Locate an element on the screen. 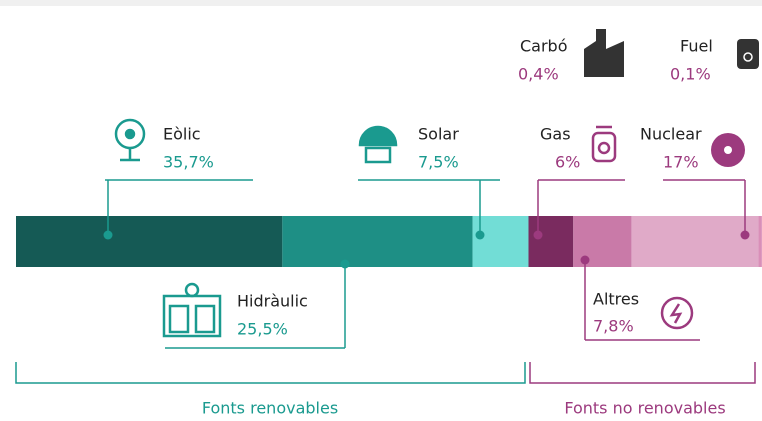  value-label: 0,4% is located at coordinates (538, 74).